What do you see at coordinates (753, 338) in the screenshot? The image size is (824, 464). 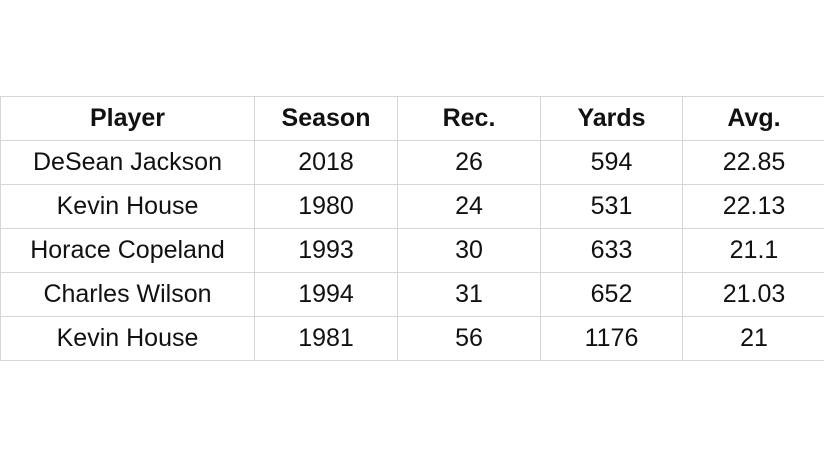 I see `table-cell: 21` at bounding box center [753, 338].